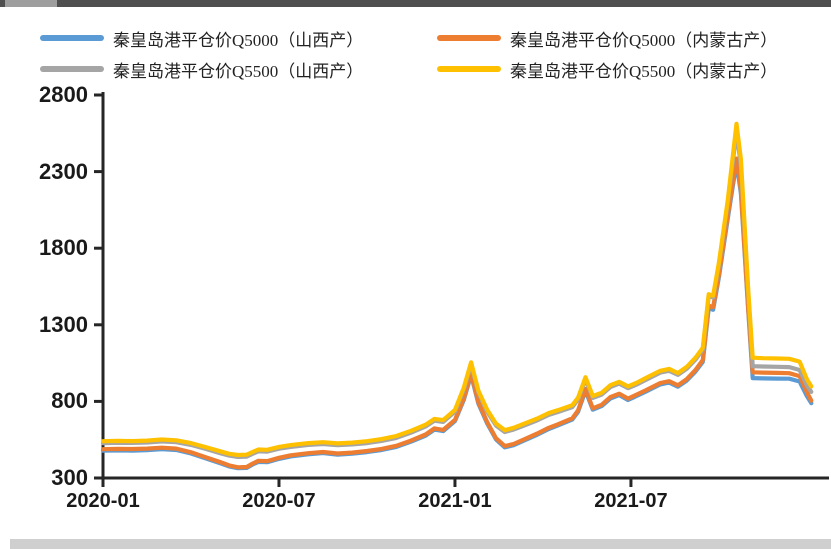  I want to click on legend-item-q5500-shanxi: 秦皇岛港平仓价Q5500（山西产）, so click(202, 69).